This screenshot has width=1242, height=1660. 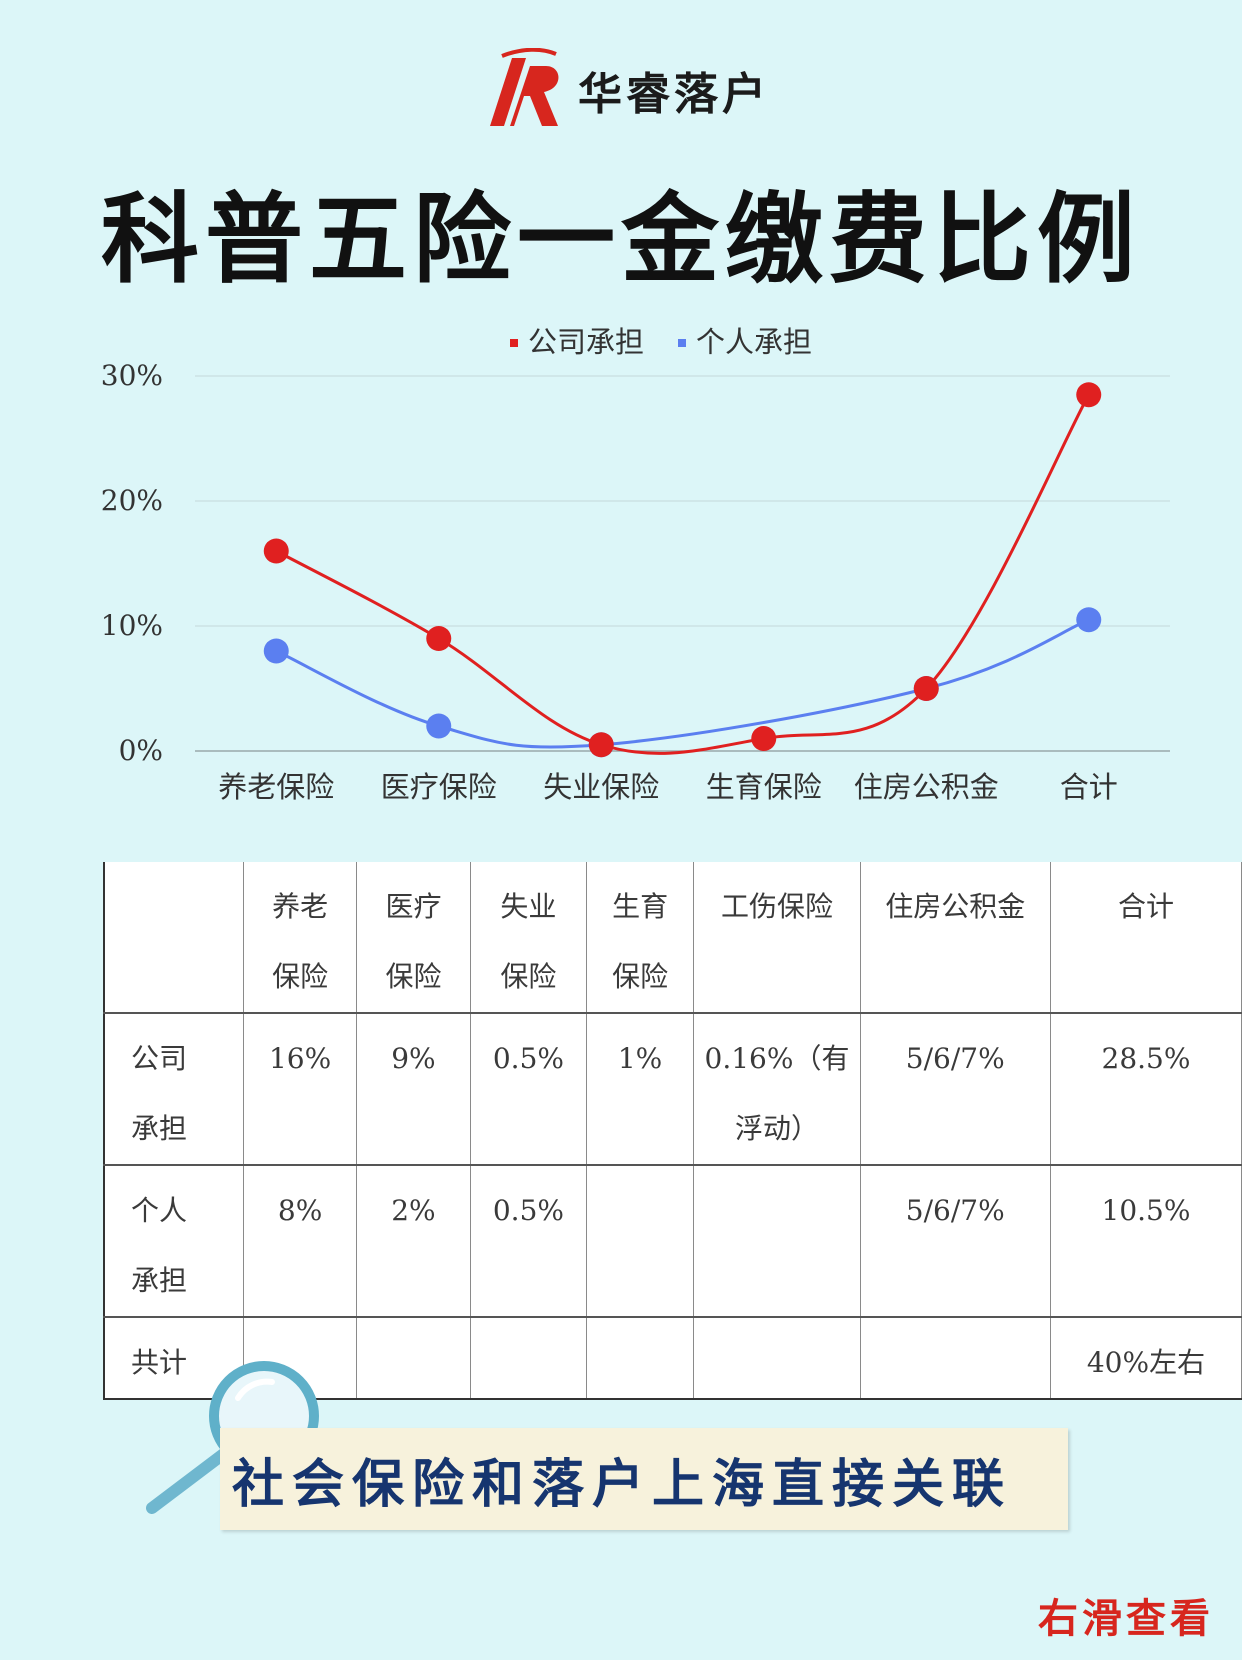 What do you see at coordinates (414, 938) in the screenshot?
I see `table-header-cell: 医疗 保险` at bounding box center [414, 938].